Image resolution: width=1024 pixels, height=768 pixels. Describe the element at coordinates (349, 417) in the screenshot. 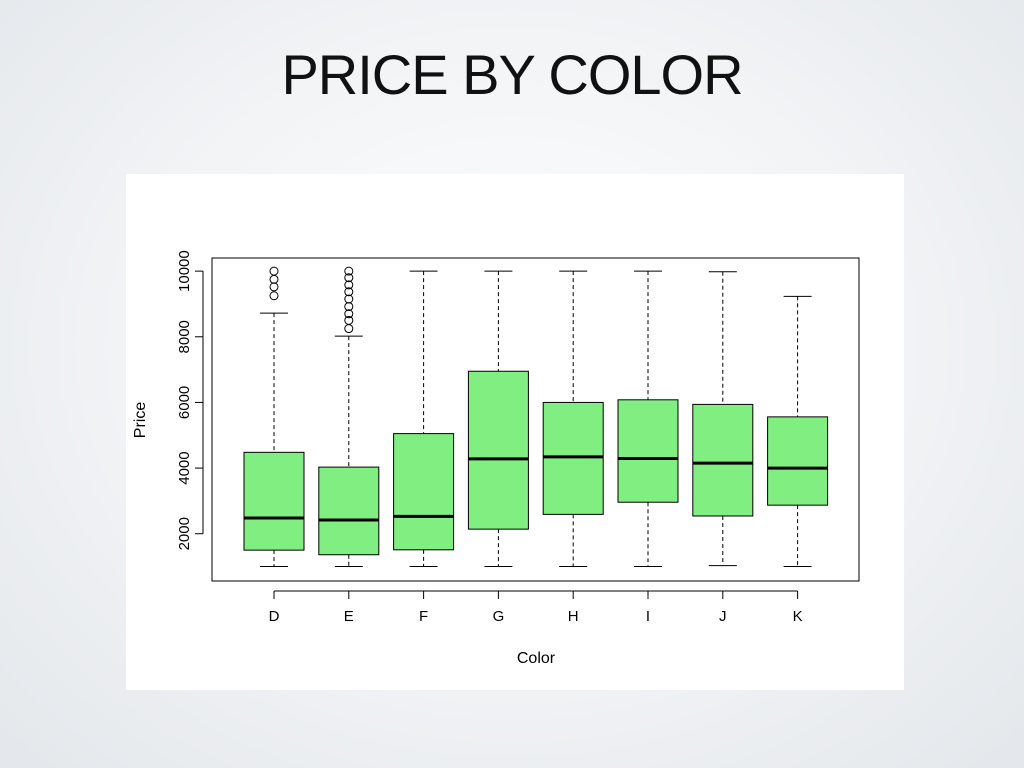

I see `box-E` at that location.